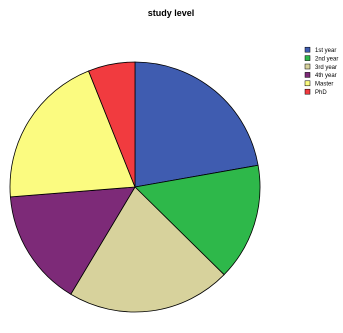  What do you see at coordinates (321, 93) in the screenshot?
I see `legend-label: PhD` at bounding box center [321, 93].